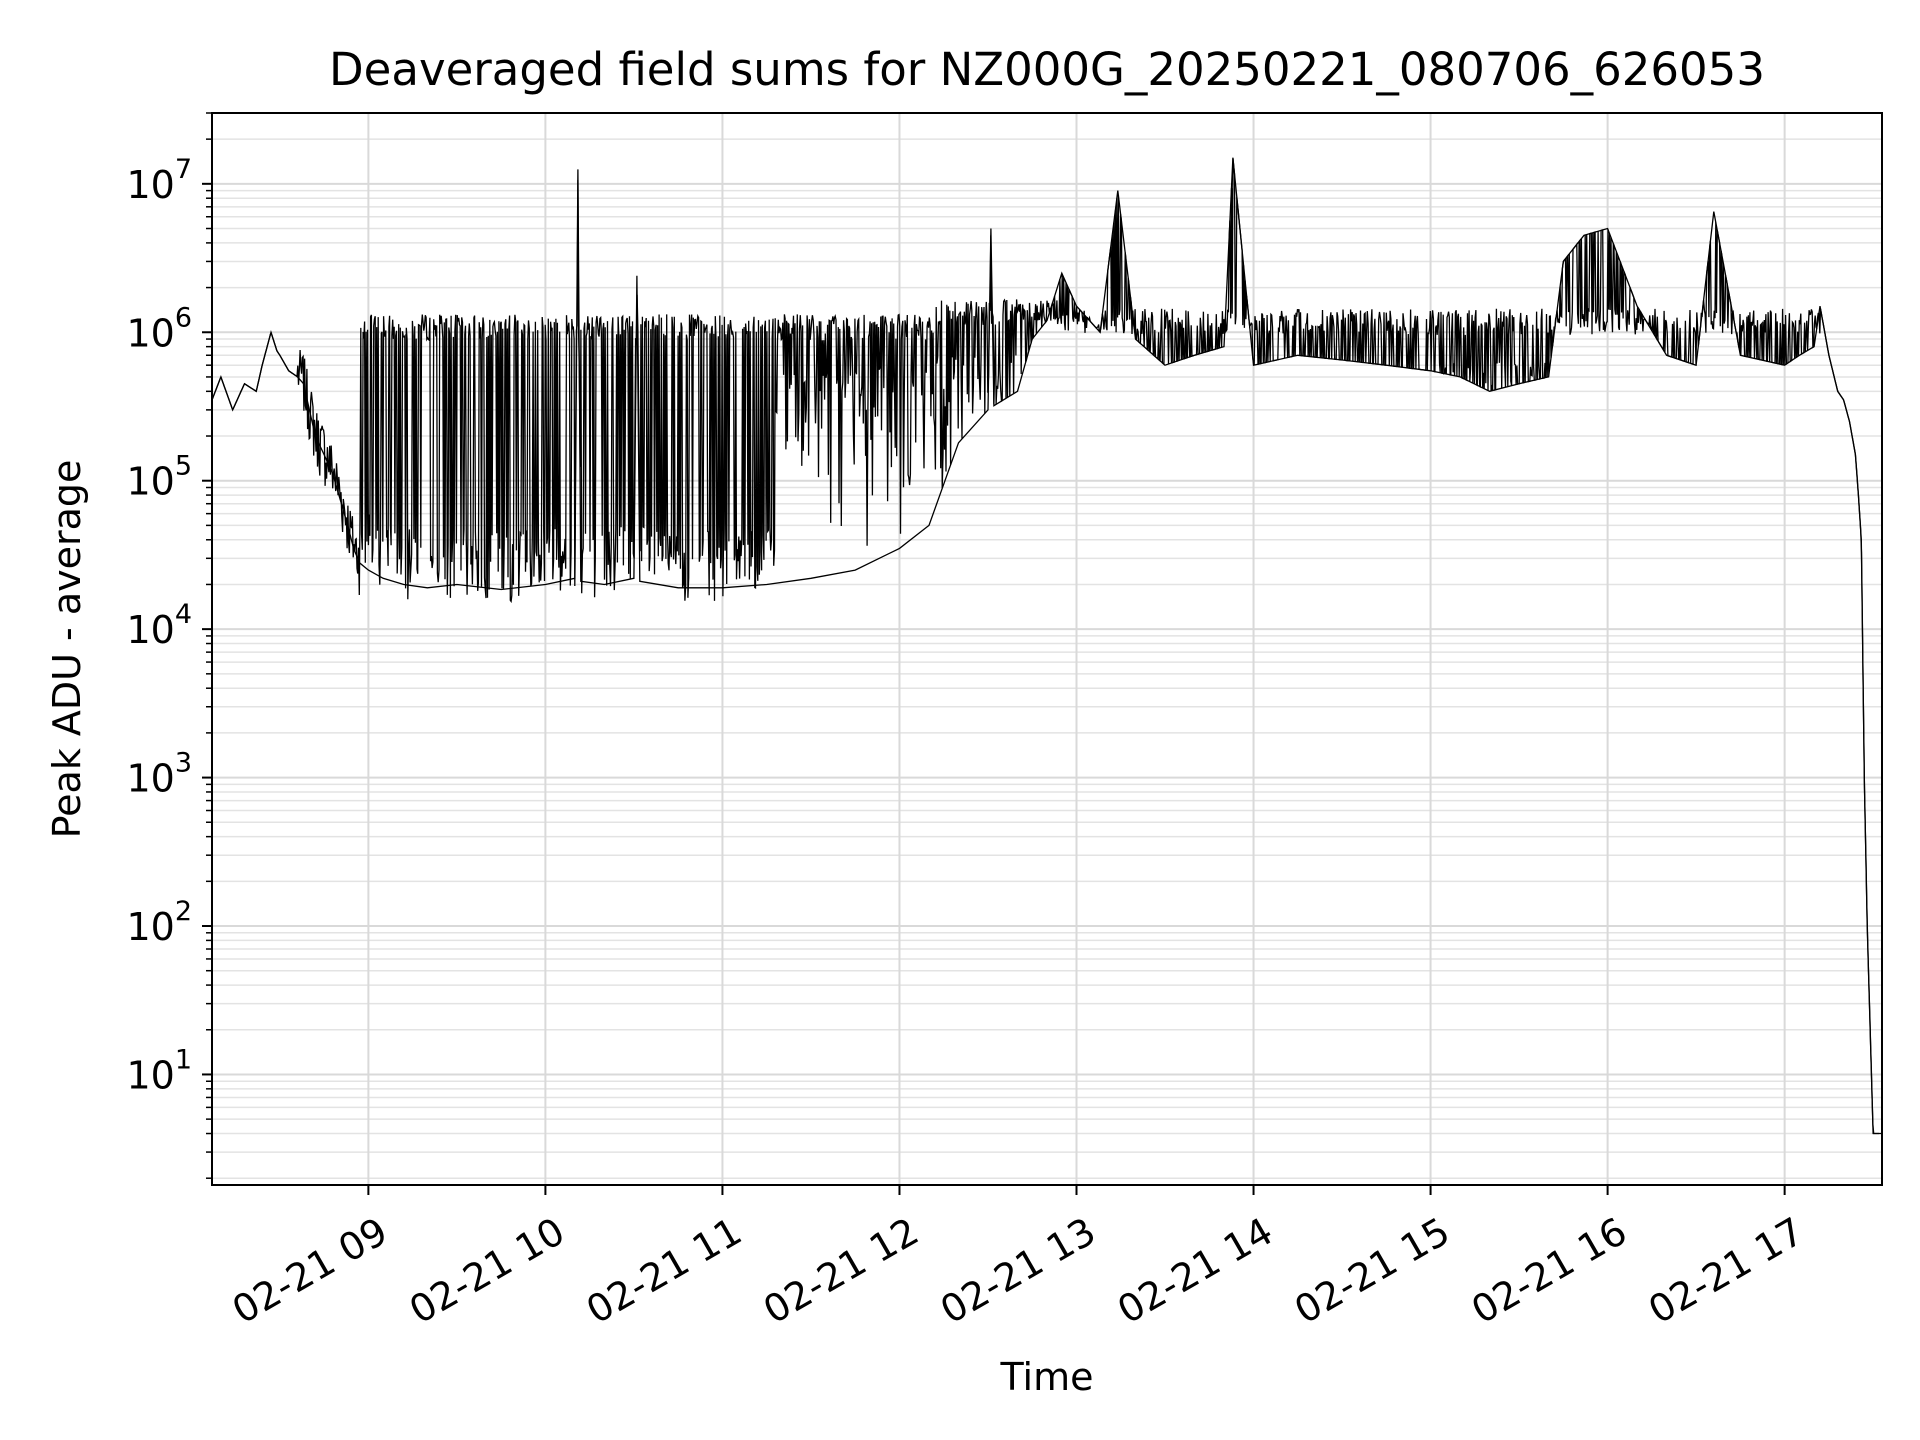 The height and width of the screenshot is (1440, 1920). Describe the element at coordinates (159, 922) in the screenshot. I see `y-tick-label: 10²` at that location.